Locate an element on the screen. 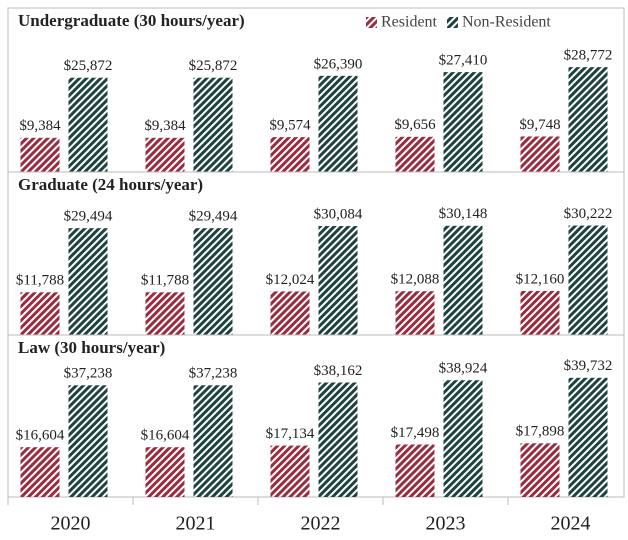 The width and height of the screenshot is (628, 540). legend-label: Non-Resident is located at coordinates (506, 22).